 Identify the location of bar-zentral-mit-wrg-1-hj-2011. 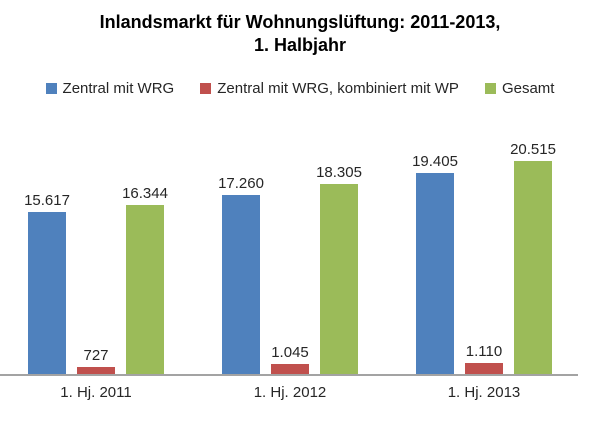
(47, 293).